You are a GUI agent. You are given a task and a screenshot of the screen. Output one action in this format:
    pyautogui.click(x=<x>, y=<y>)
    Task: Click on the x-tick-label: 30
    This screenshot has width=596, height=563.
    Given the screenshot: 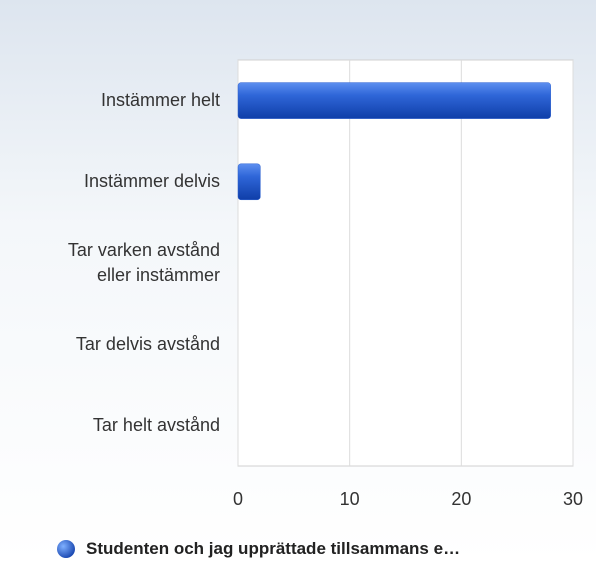 What is the action you would take?
    pyautogui.click(x=573, y=499)
    